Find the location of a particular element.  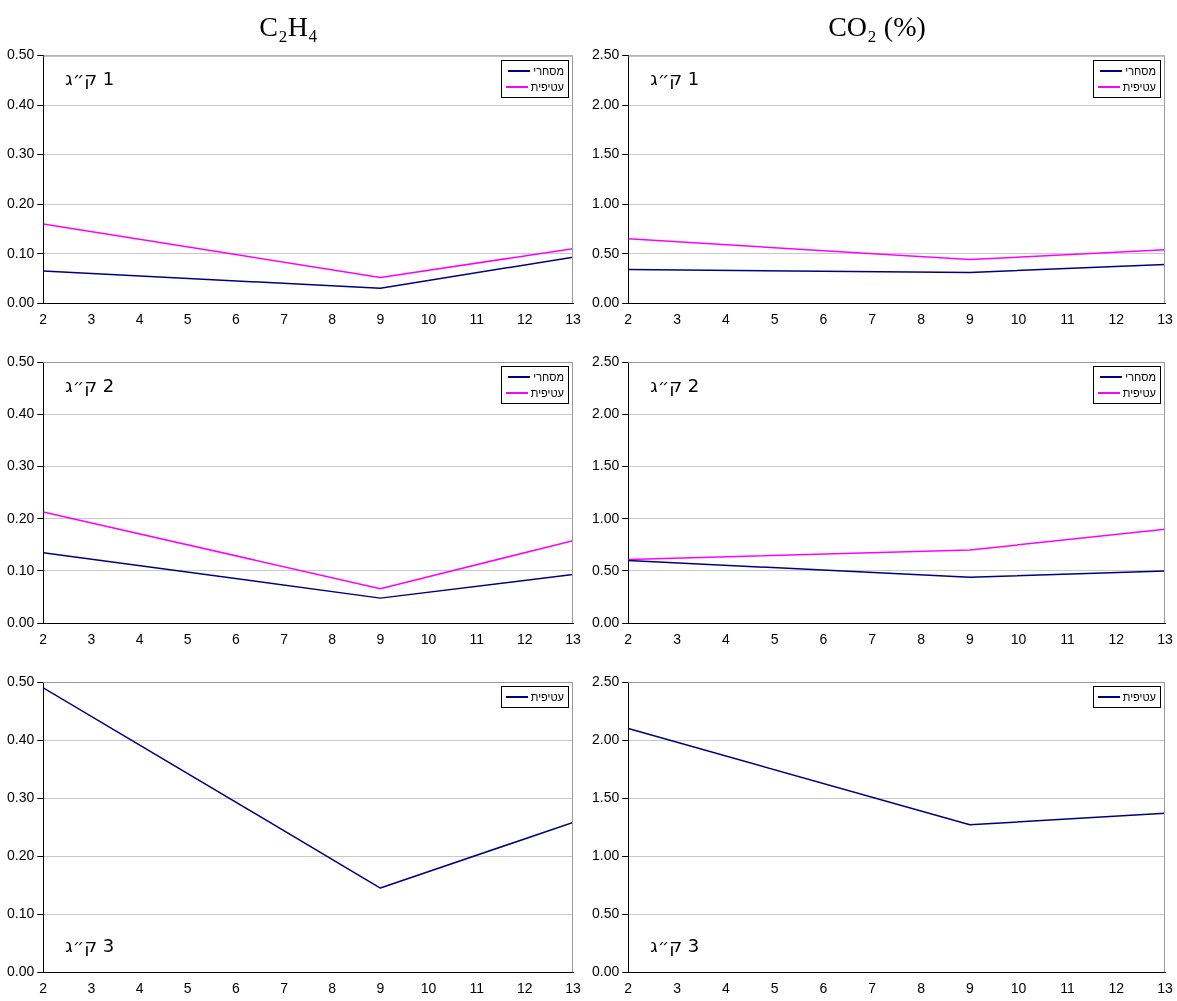

annotation: 1 ק״ג is located at coordinates (90, 79).